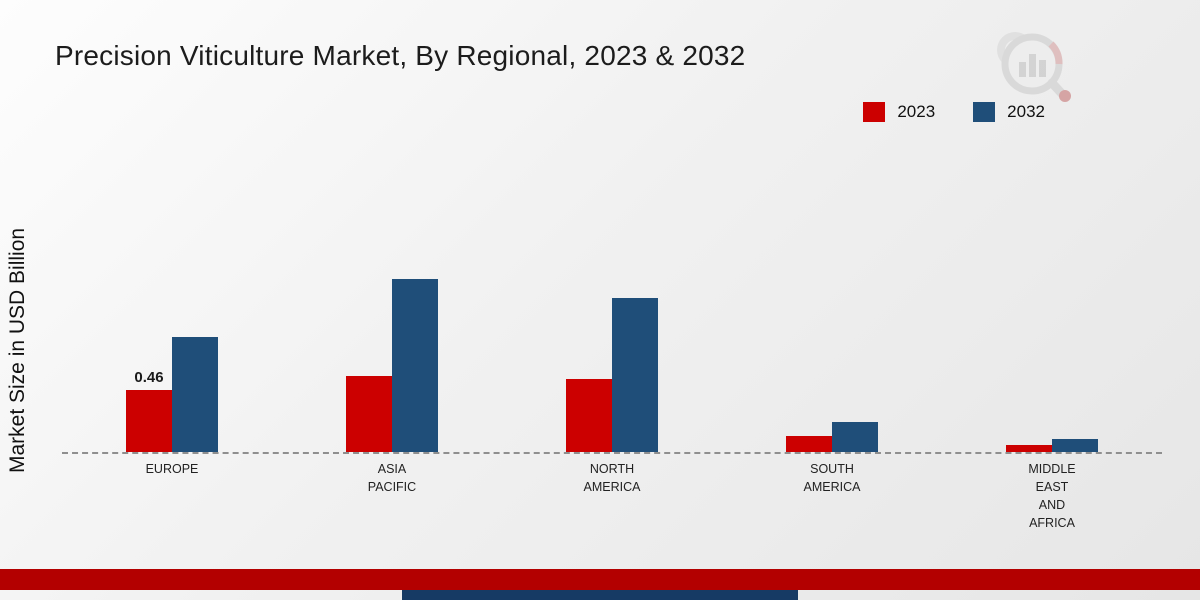  I want to click on category-label-0: EUROPE, so click(172, 469).